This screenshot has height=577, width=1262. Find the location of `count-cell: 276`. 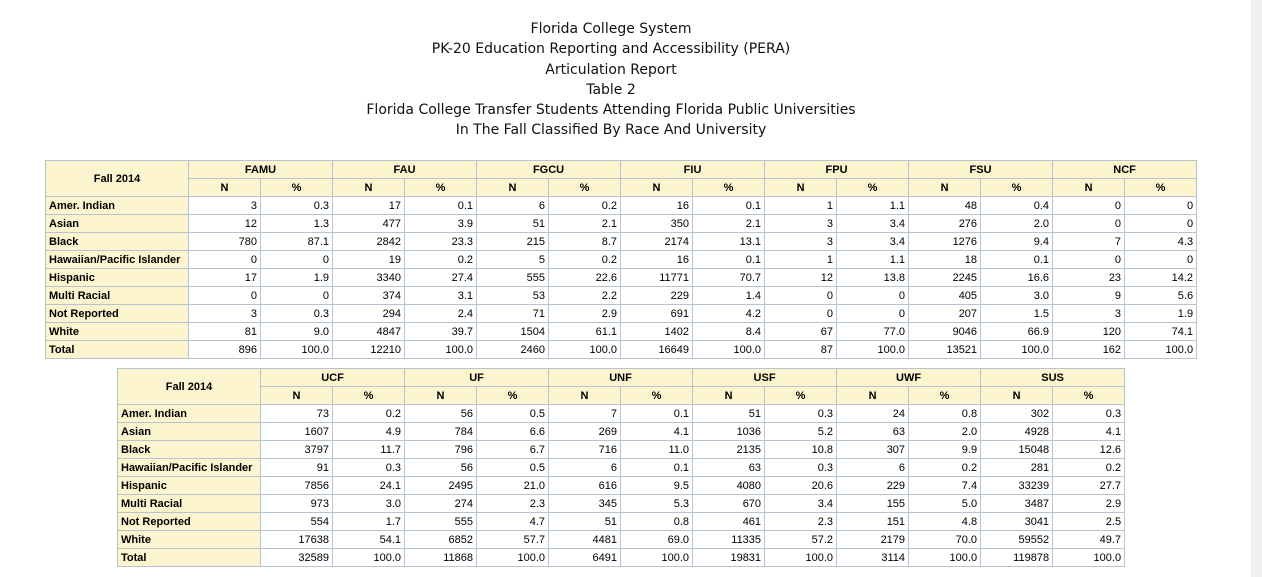

count-cell: 276 is located at coordinates (945, 223).